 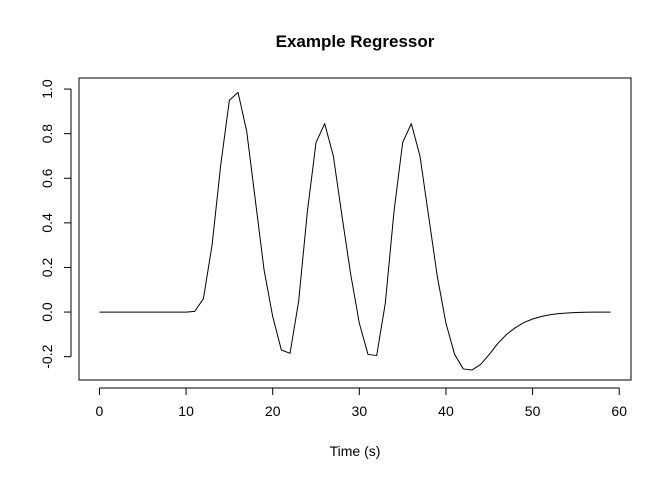 What do you see at coordinates (47, 178) in the screenshot?
I see `y-tick-label: 0.6` at bounding box center [47, 178].